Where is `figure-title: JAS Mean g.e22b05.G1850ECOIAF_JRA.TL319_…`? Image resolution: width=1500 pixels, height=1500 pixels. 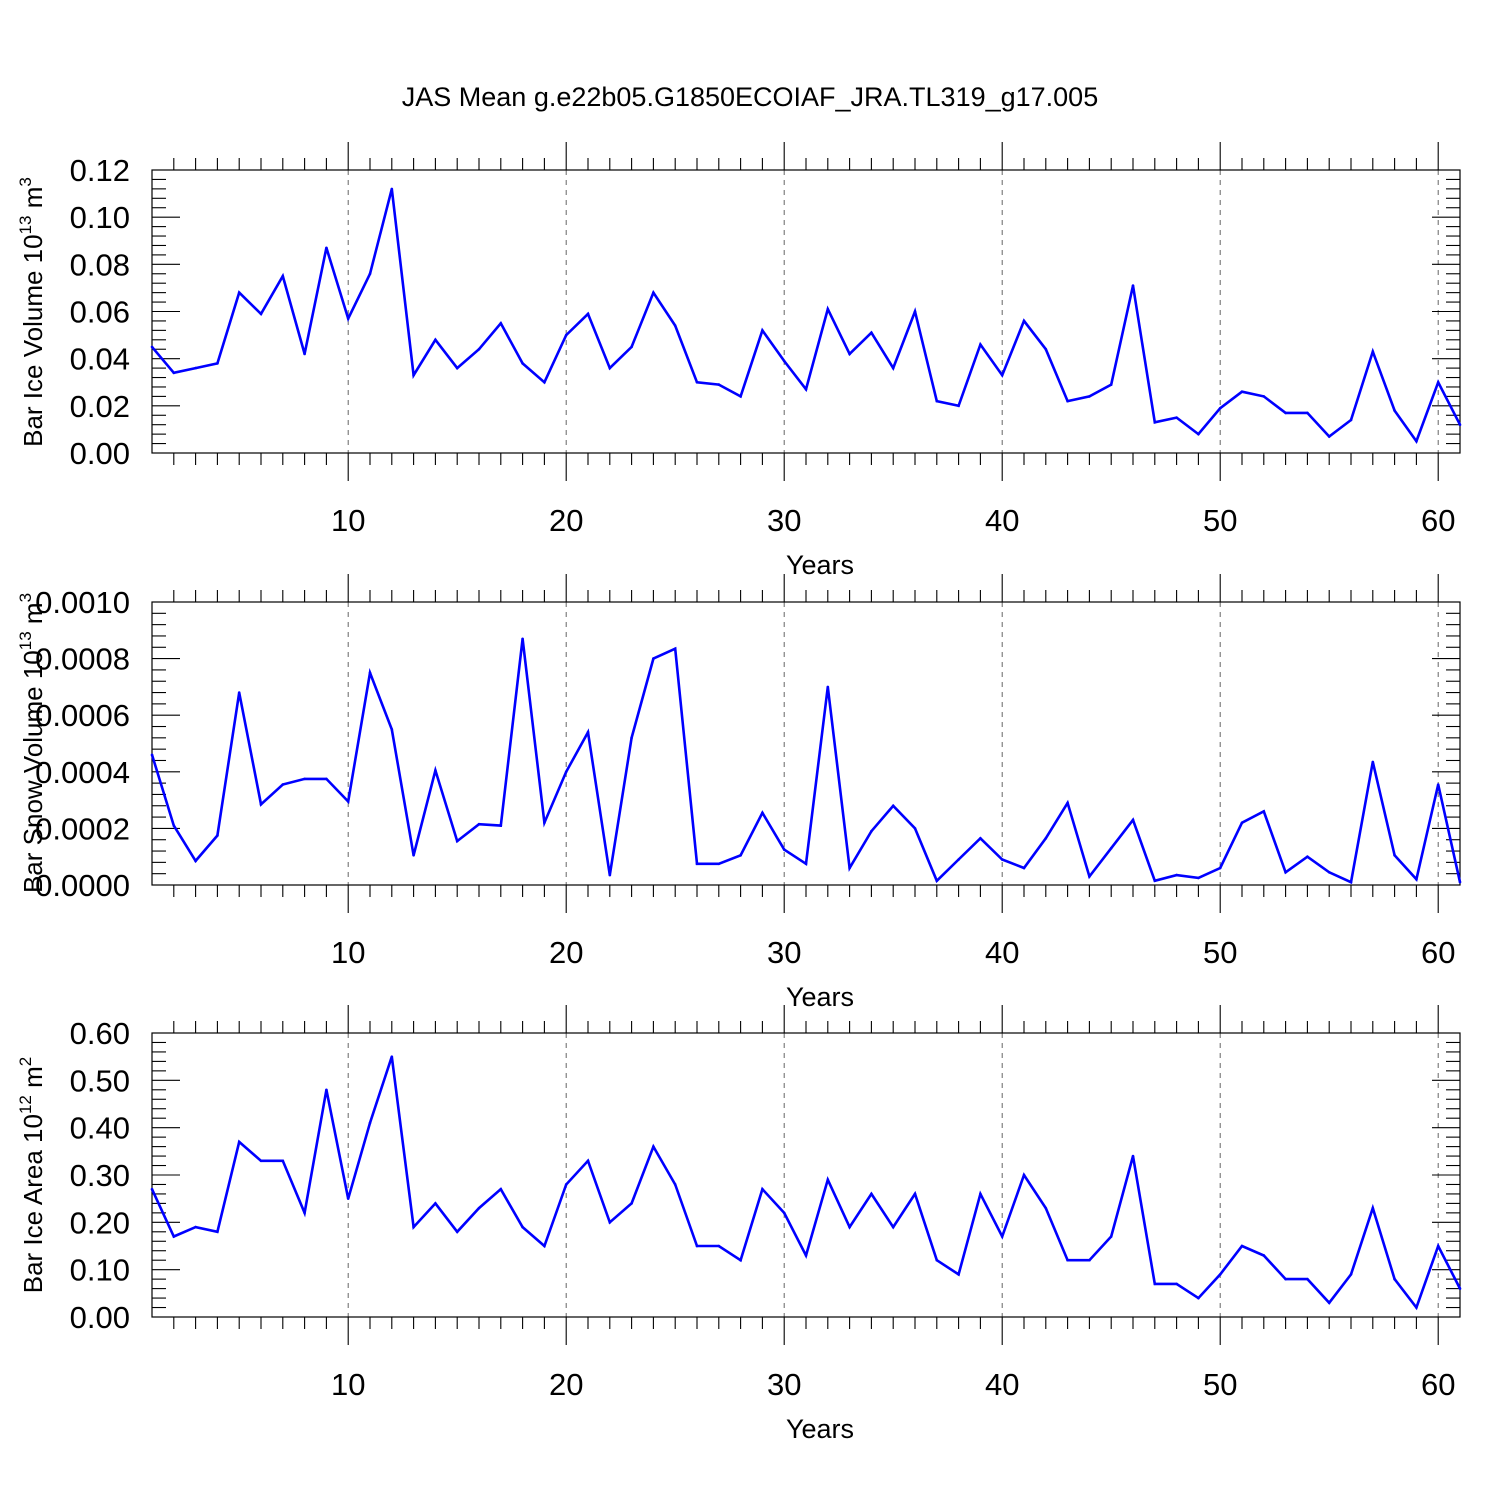
figure-title: JAS Mean g.e22b05.G1850ECOIAF_JRA.TL319_… is located at coordinates (750, 97).